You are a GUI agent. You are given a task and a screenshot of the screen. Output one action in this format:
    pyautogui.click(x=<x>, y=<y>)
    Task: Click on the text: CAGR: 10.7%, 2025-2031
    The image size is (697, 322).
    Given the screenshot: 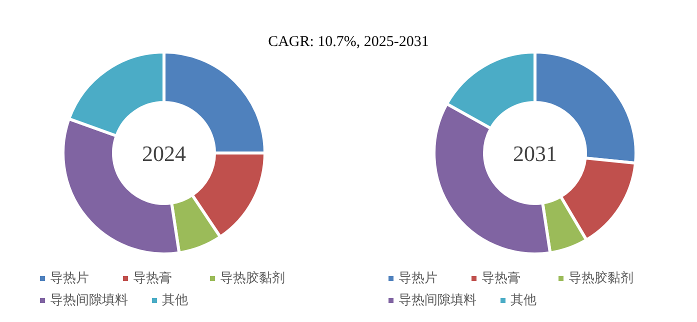 What is the action you would take?
    pyautogui.click(x=348, y=42)
    